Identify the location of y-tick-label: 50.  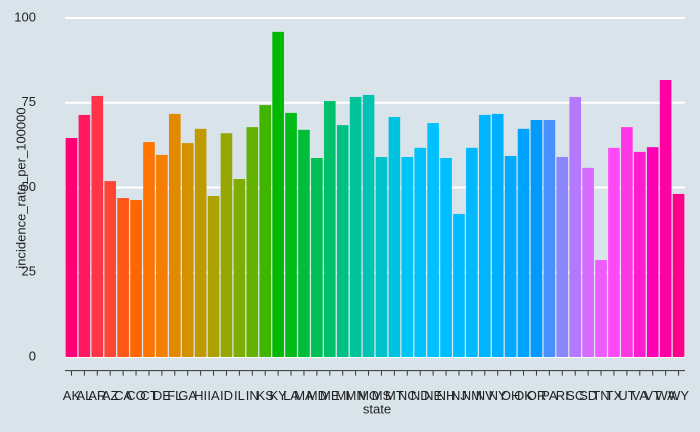
(29, 186).